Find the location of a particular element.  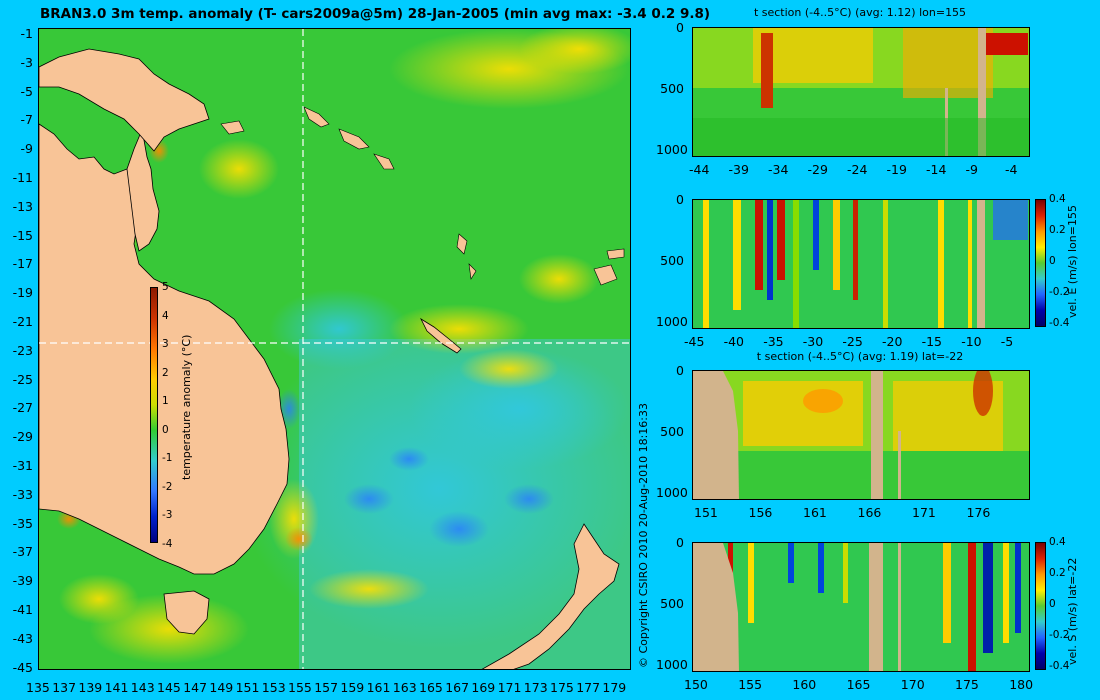

panel3-x-tick: 156 is located at coordinates (760, 512).